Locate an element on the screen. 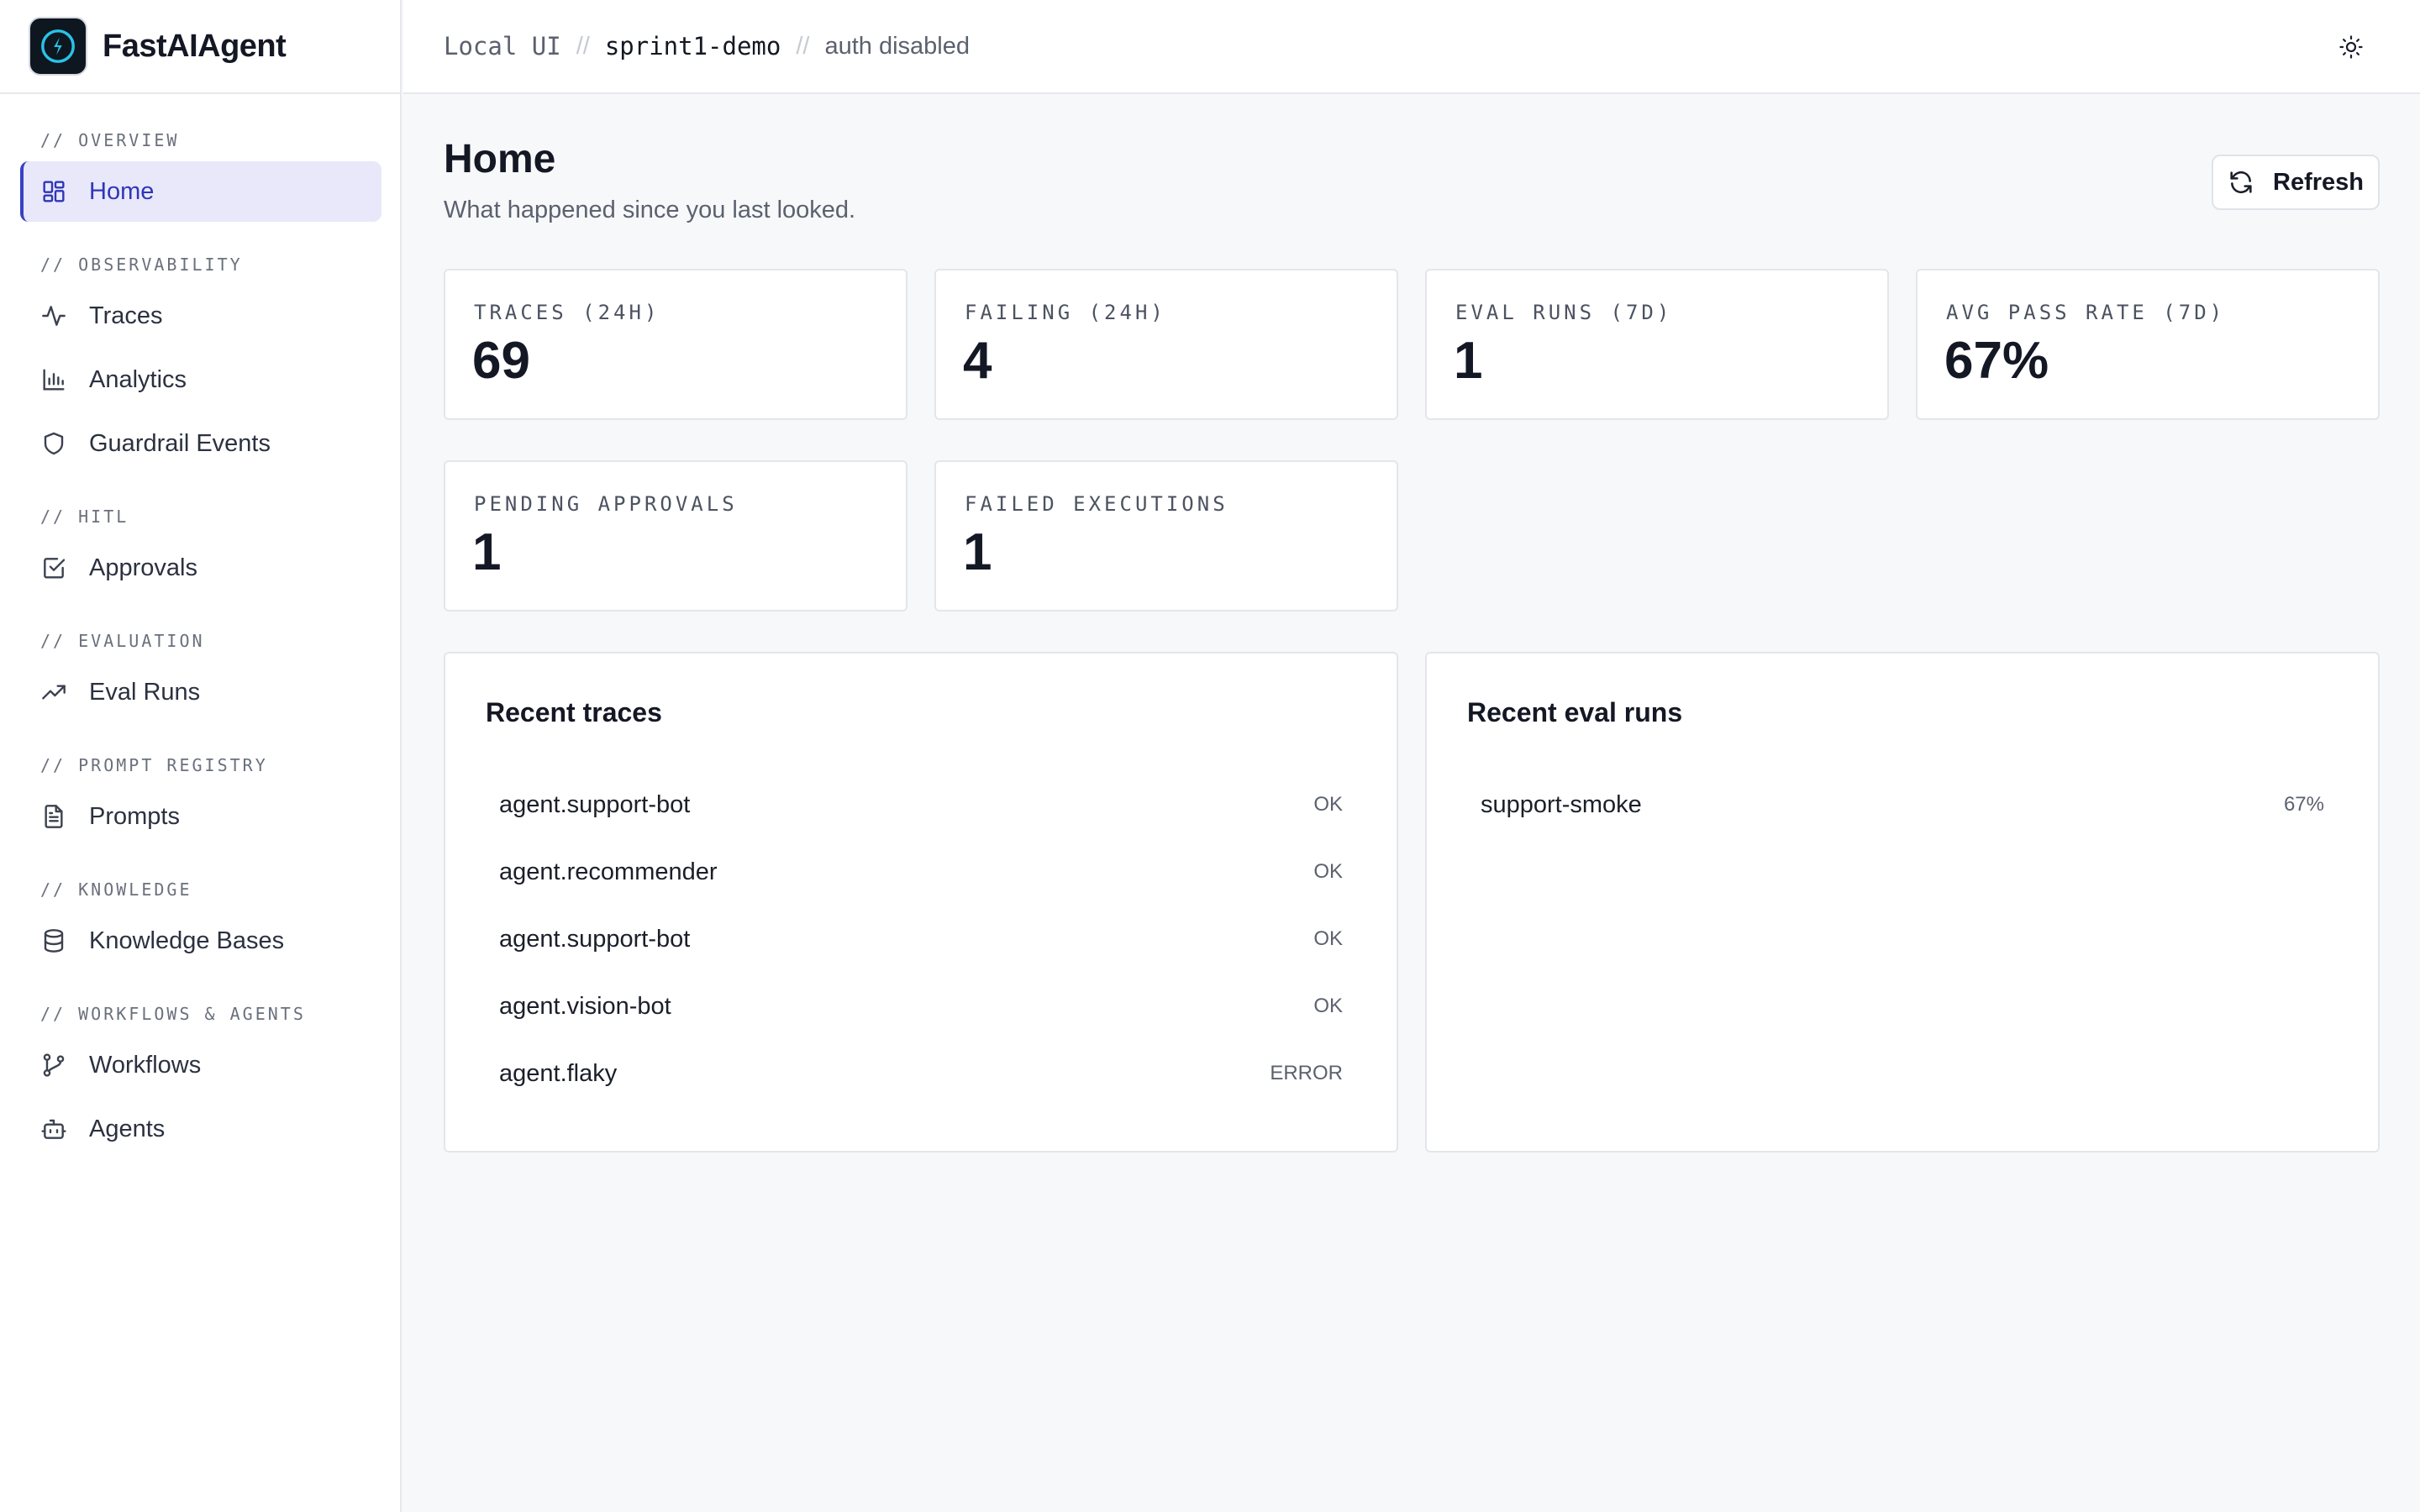 The image size is (2420, 1512). sidebar-item-label: Eval Runs is located at coordinates (145, 692).